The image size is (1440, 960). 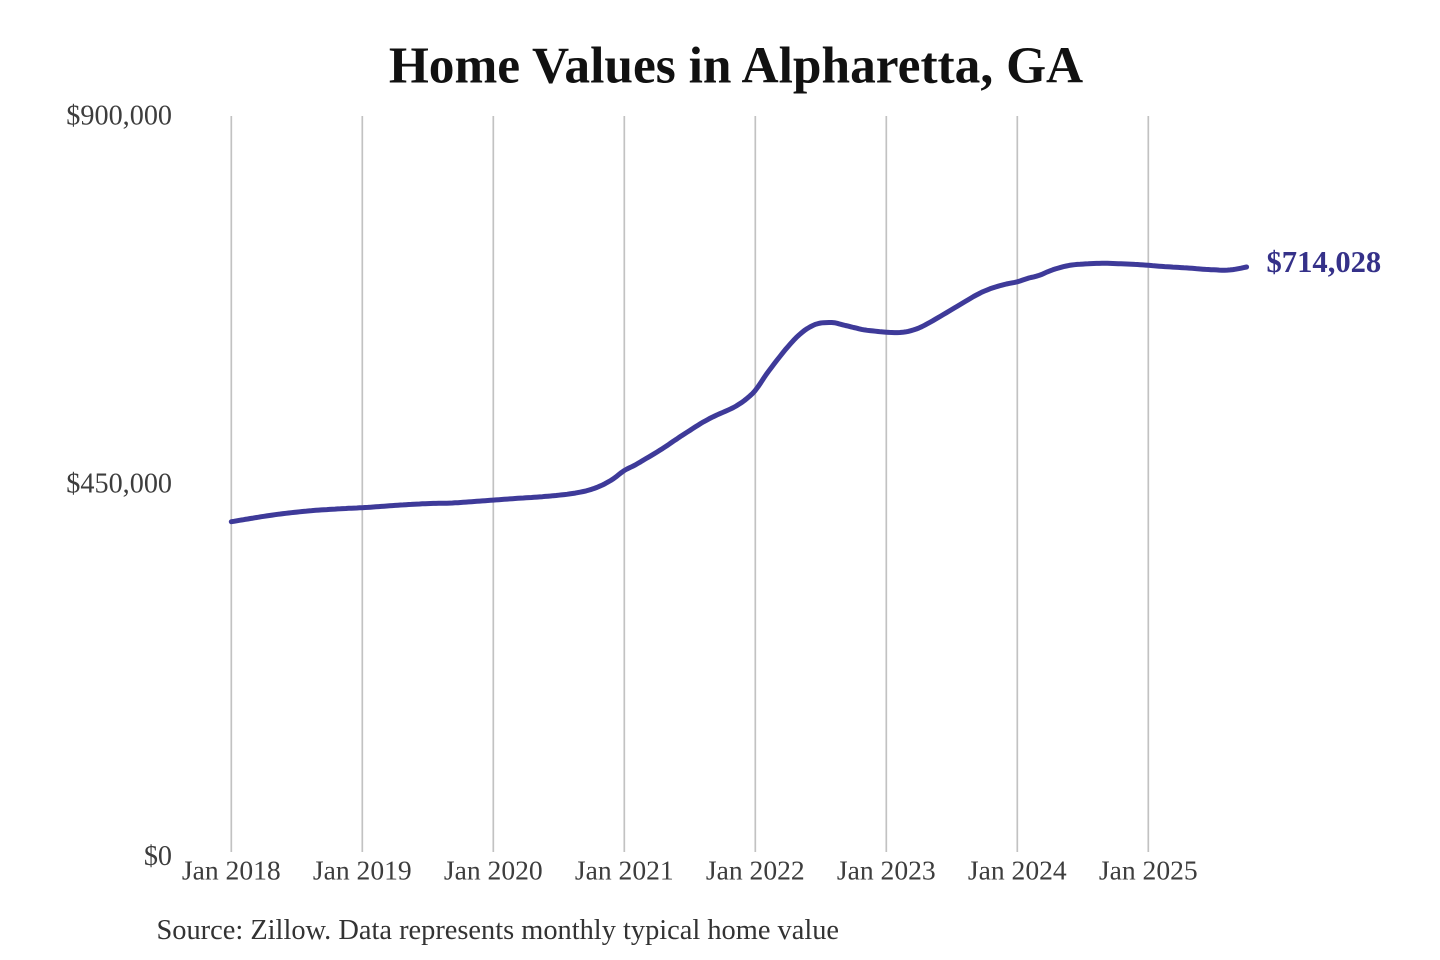 I want to click on svg-text: $450,000, so click(x=119, y=483).